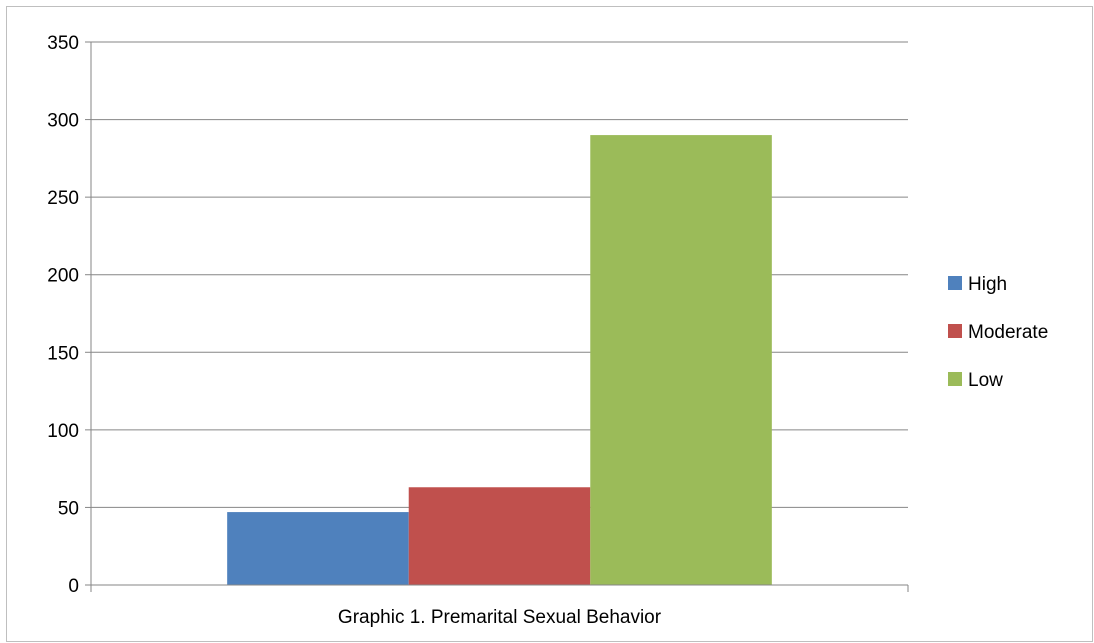  I want to click on legend-swatch-moderate, so click(955, 331).